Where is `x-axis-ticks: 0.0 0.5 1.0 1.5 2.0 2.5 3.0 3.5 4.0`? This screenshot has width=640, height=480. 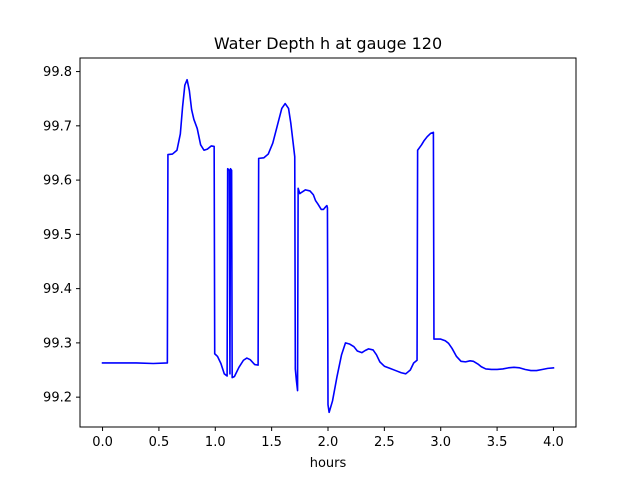
x-axis-ticks: 0.0 0.5 1.0 1.5 2.0 2.5 3.0 3.5 4.0 is located at coordinates (328, 438).